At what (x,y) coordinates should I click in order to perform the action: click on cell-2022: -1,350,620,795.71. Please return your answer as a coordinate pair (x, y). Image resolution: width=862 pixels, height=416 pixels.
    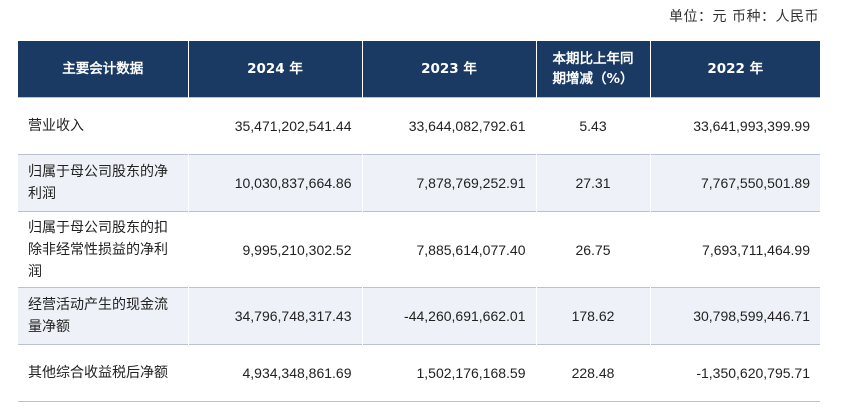
    Looking at the image, I should click on (735, 373).